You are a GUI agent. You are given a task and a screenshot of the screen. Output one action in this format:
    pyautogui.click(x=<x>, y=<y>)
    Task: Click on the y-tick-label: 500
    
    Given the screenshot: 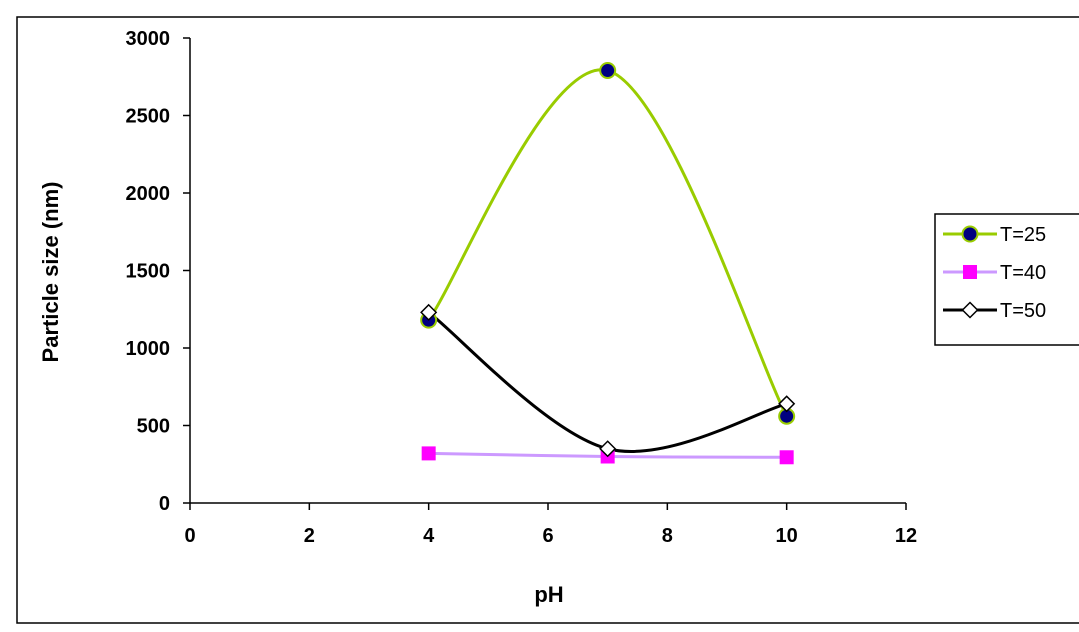 What is the action you would take?
    pyautogui.click(x=153, y=427)
    